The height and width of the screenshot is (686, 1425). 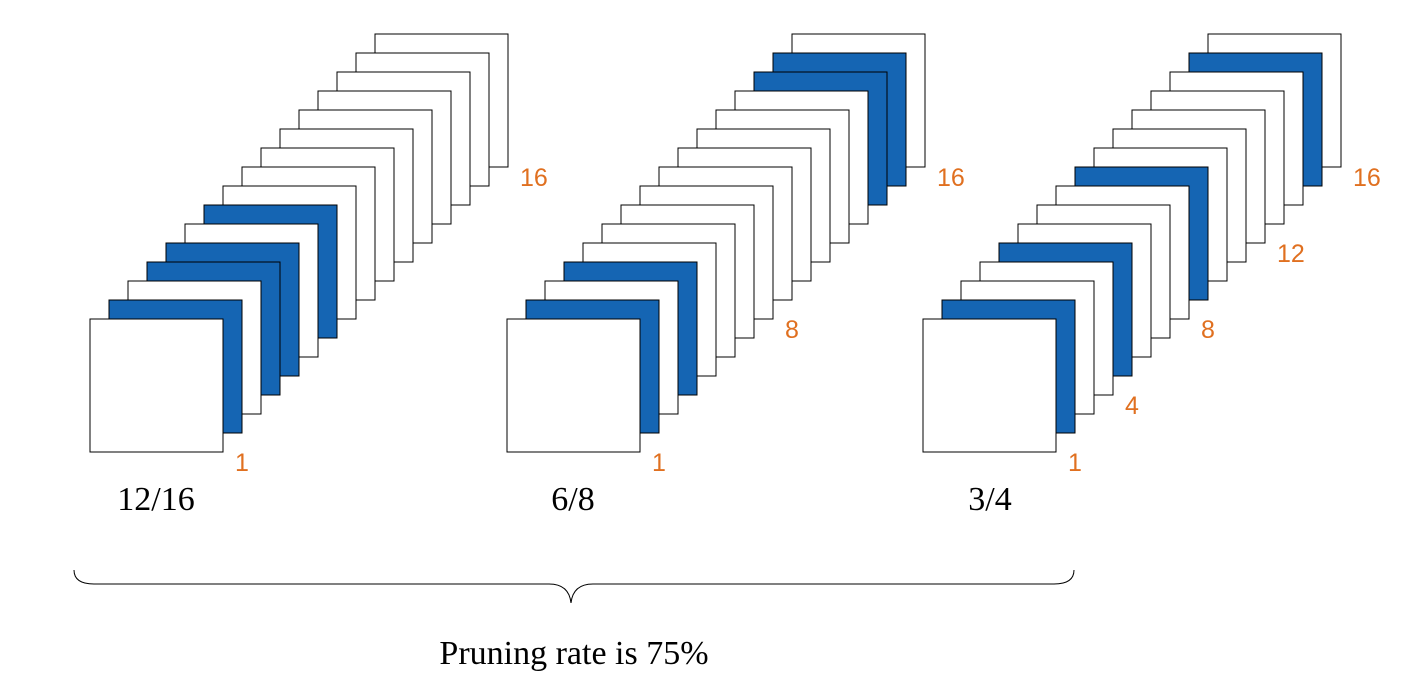 I want to click on caption: Pruning rate is 75%, so click(x=573, y=653).